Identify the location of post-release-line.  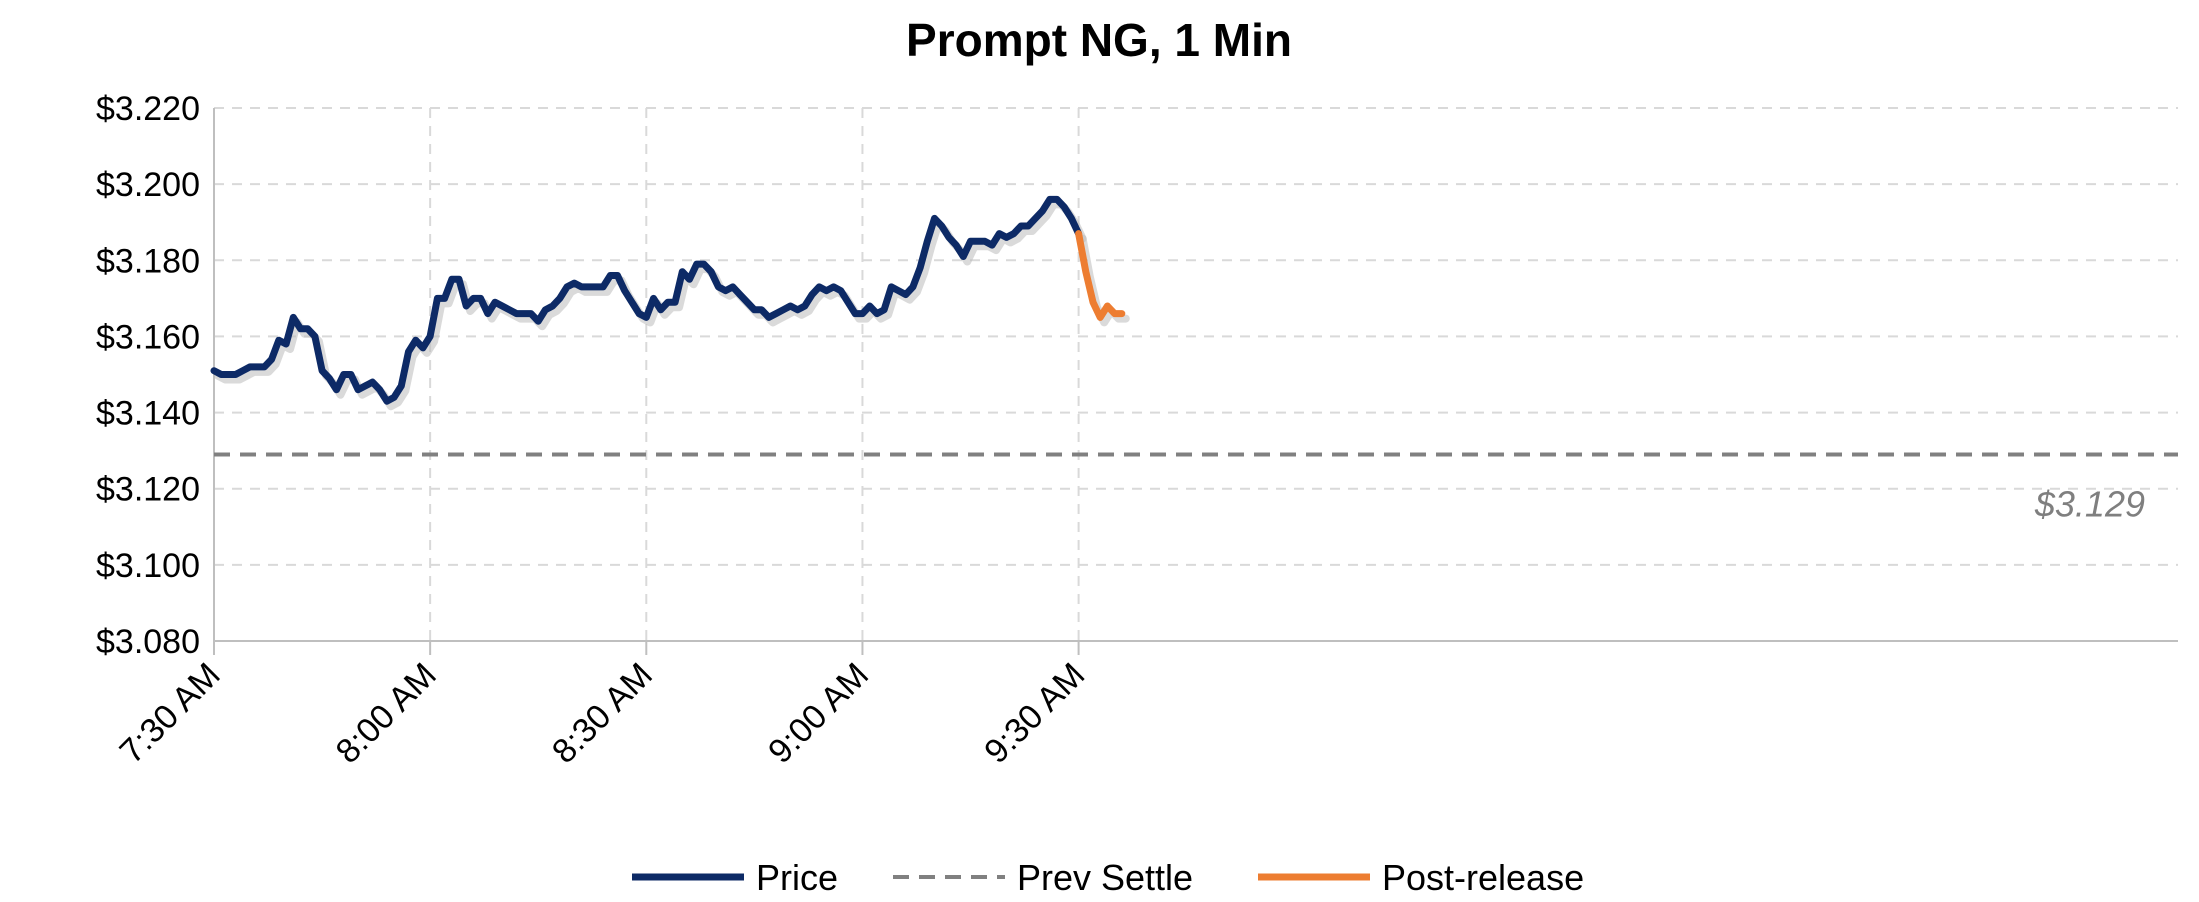
(1100, 275).